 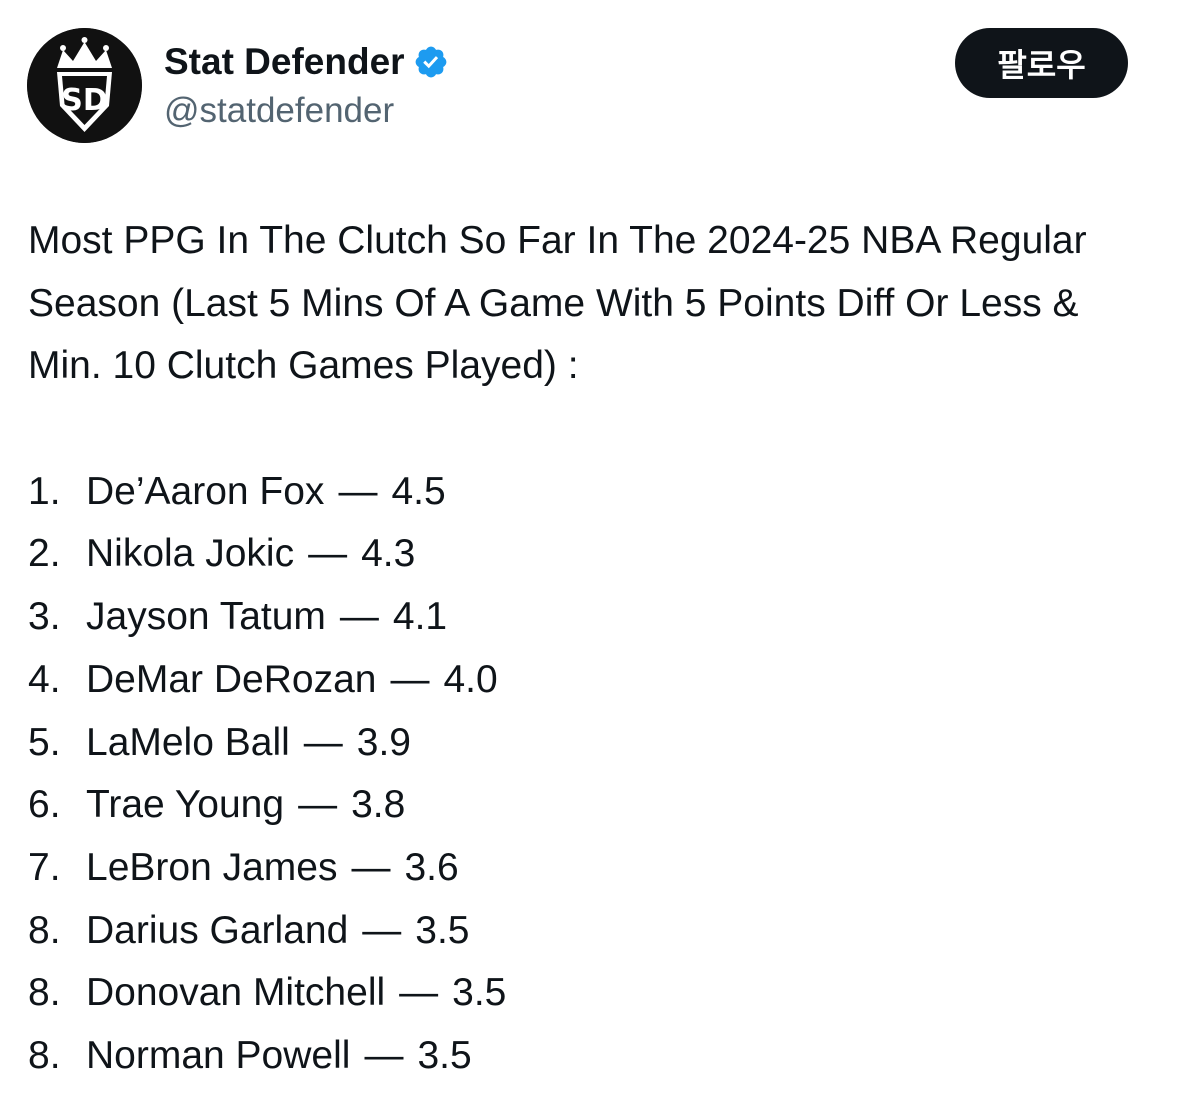 I want to click on avatar: SD, so click(x=84, y=85).